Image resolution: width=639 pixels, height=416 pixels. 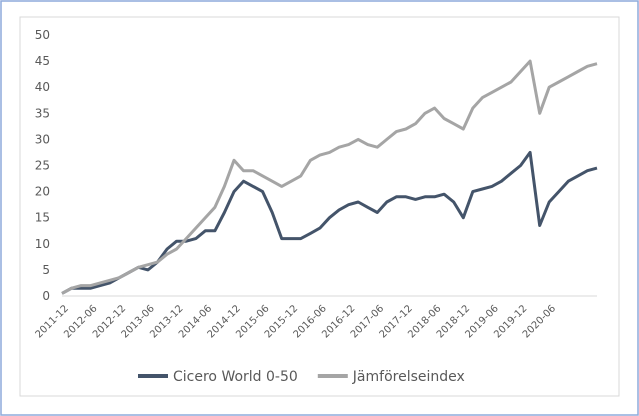 I want to click on y-tick-label: 5, so click(x=46, y=270).